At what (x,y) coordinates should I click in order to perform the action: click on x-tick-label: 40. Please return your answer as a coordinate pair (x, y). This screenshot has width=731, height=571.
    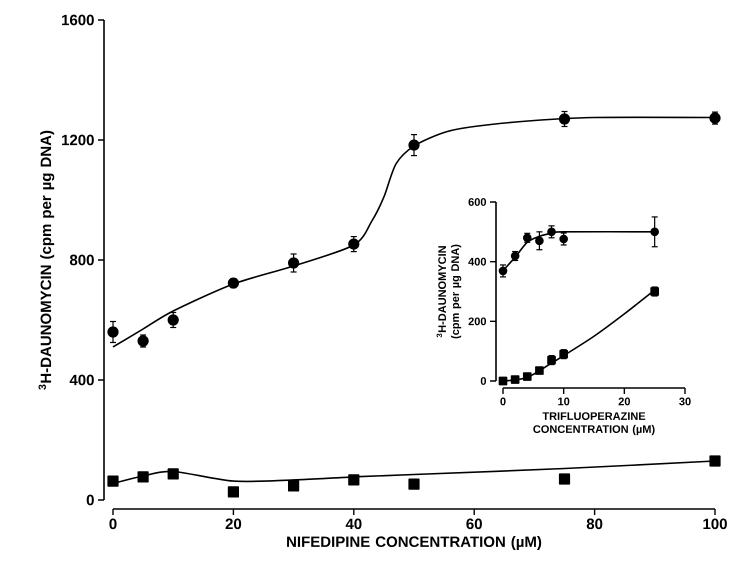
    Looking at the image, I should click on (354, 524).